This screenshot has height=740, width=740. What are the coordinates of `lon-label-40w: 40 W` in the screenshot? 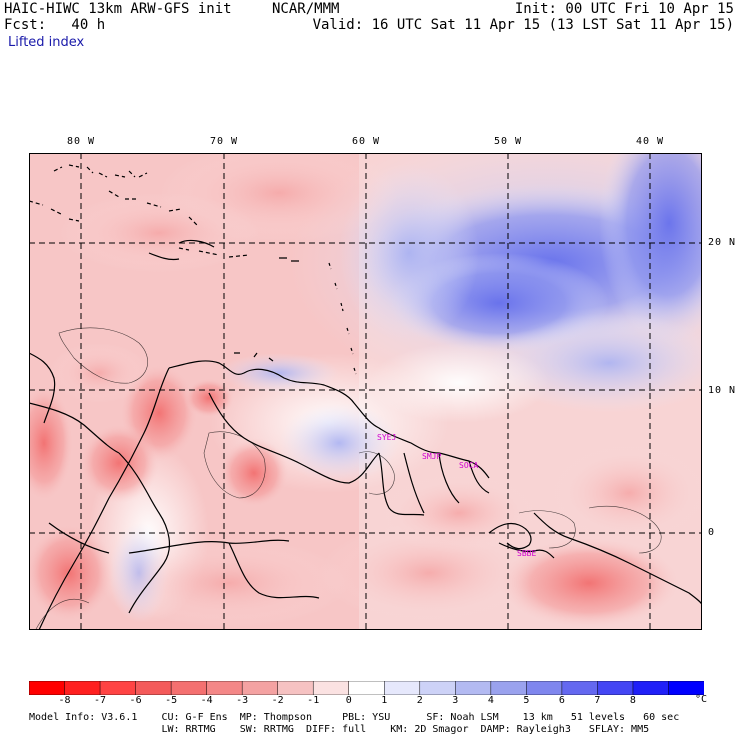 It's located at (650, 141).